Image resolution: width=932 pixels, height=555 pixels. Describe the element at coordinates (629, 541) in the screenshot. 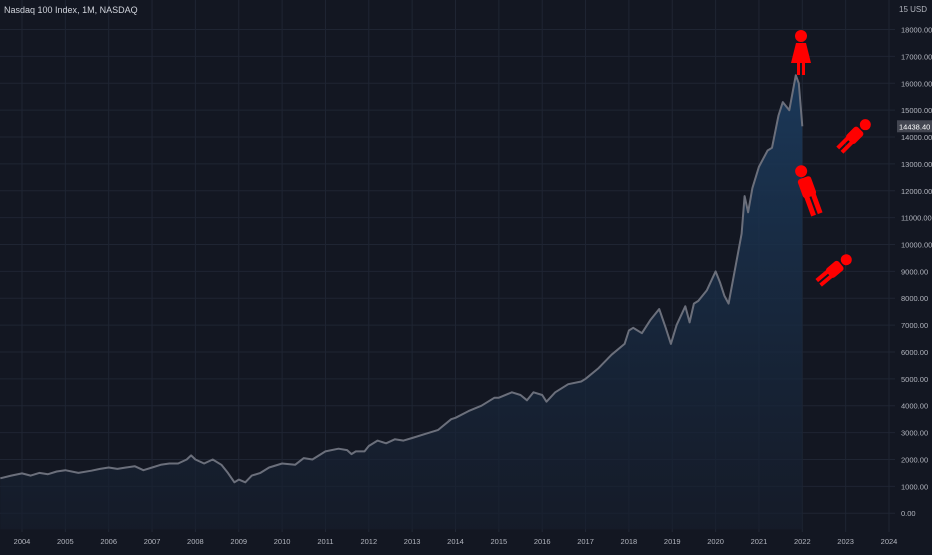

I see `x-tick-label: 2018` at that location.